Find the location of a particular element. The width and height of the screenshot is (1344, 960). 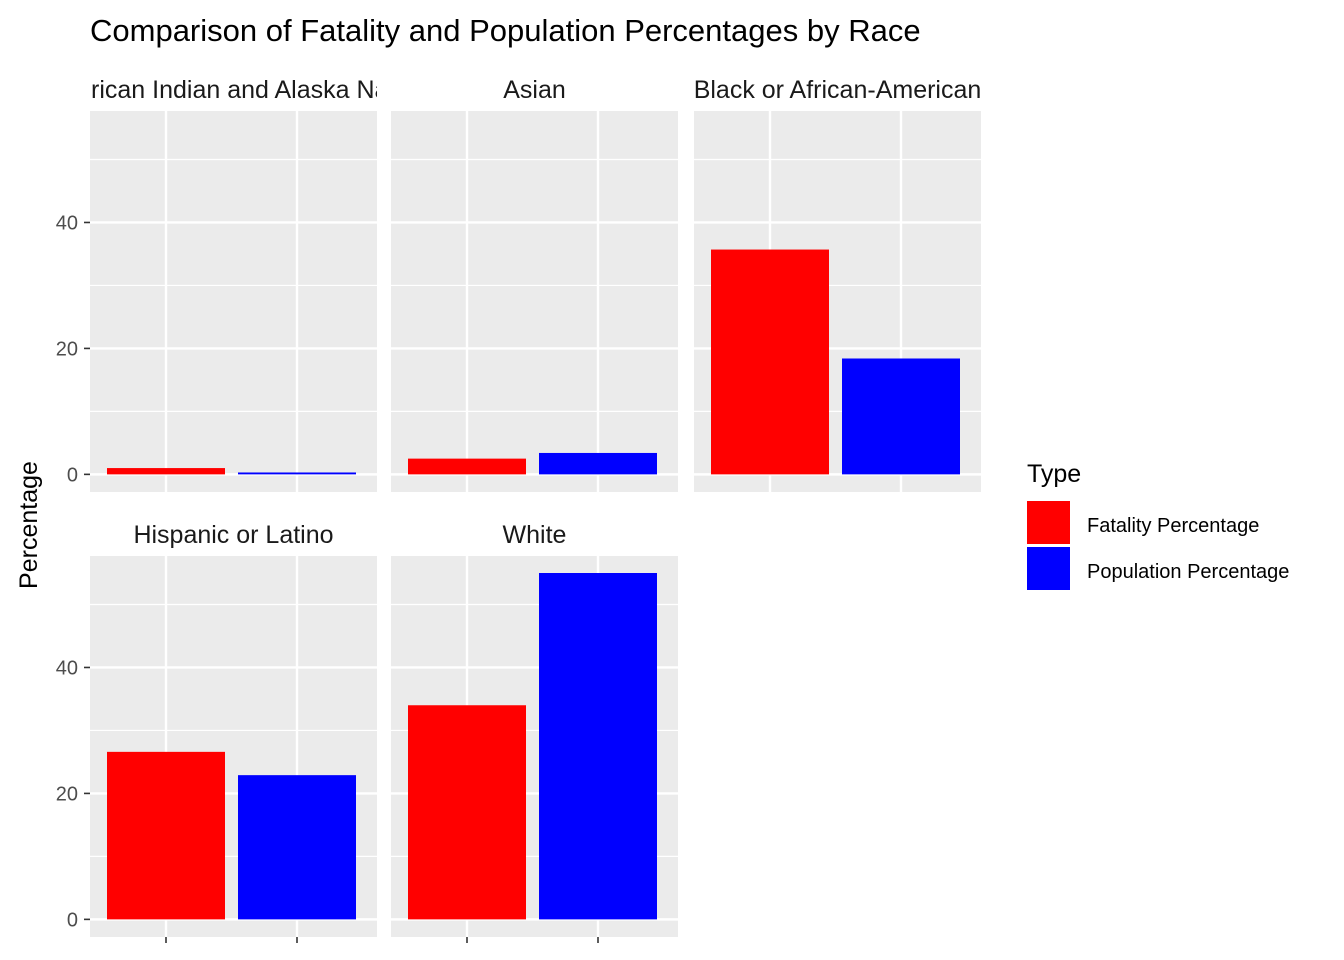

legend-item: Fatality Percentage is located at coordinates (1143, 522).